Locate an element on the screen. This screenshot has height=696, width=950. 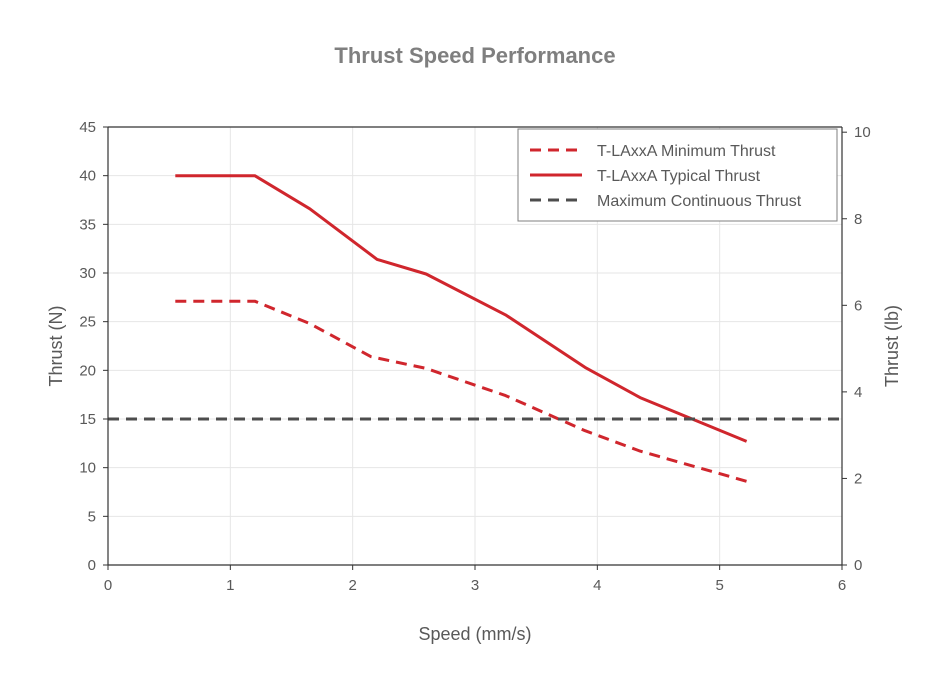
x-axis-title: Speed (mm/s) is located at coordinates (474, 634).